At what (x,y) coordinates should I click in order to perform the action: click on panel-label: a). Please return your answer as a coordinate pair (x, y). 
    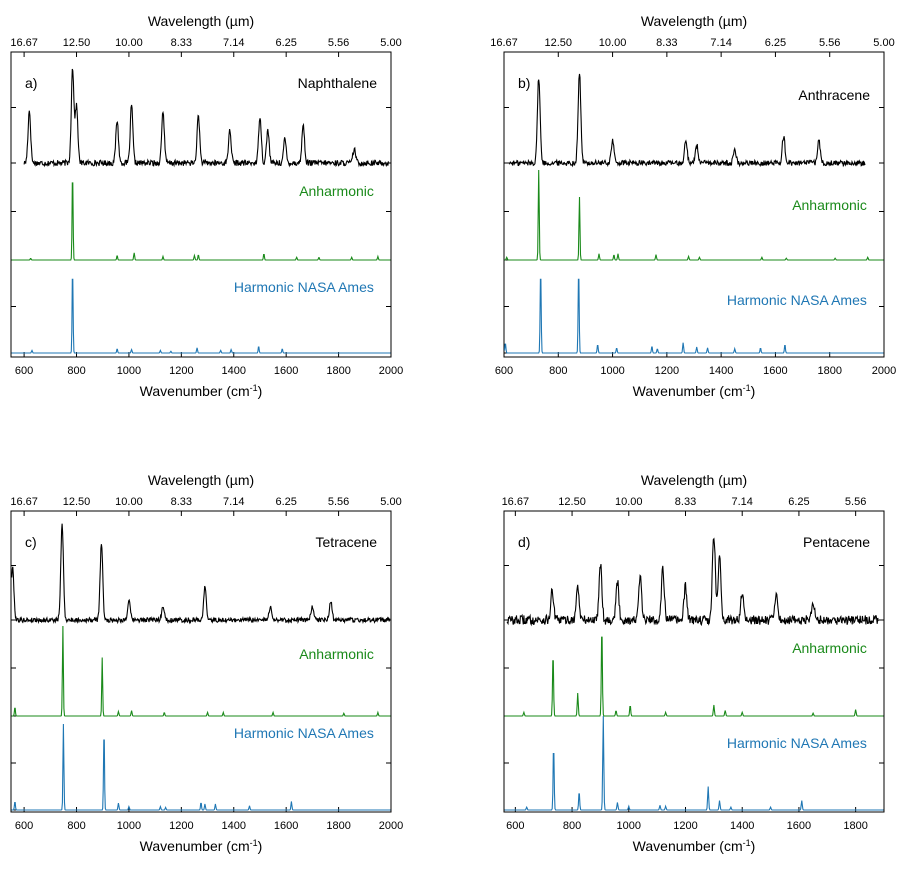
    Looking at the image, I should click on (31, 83).